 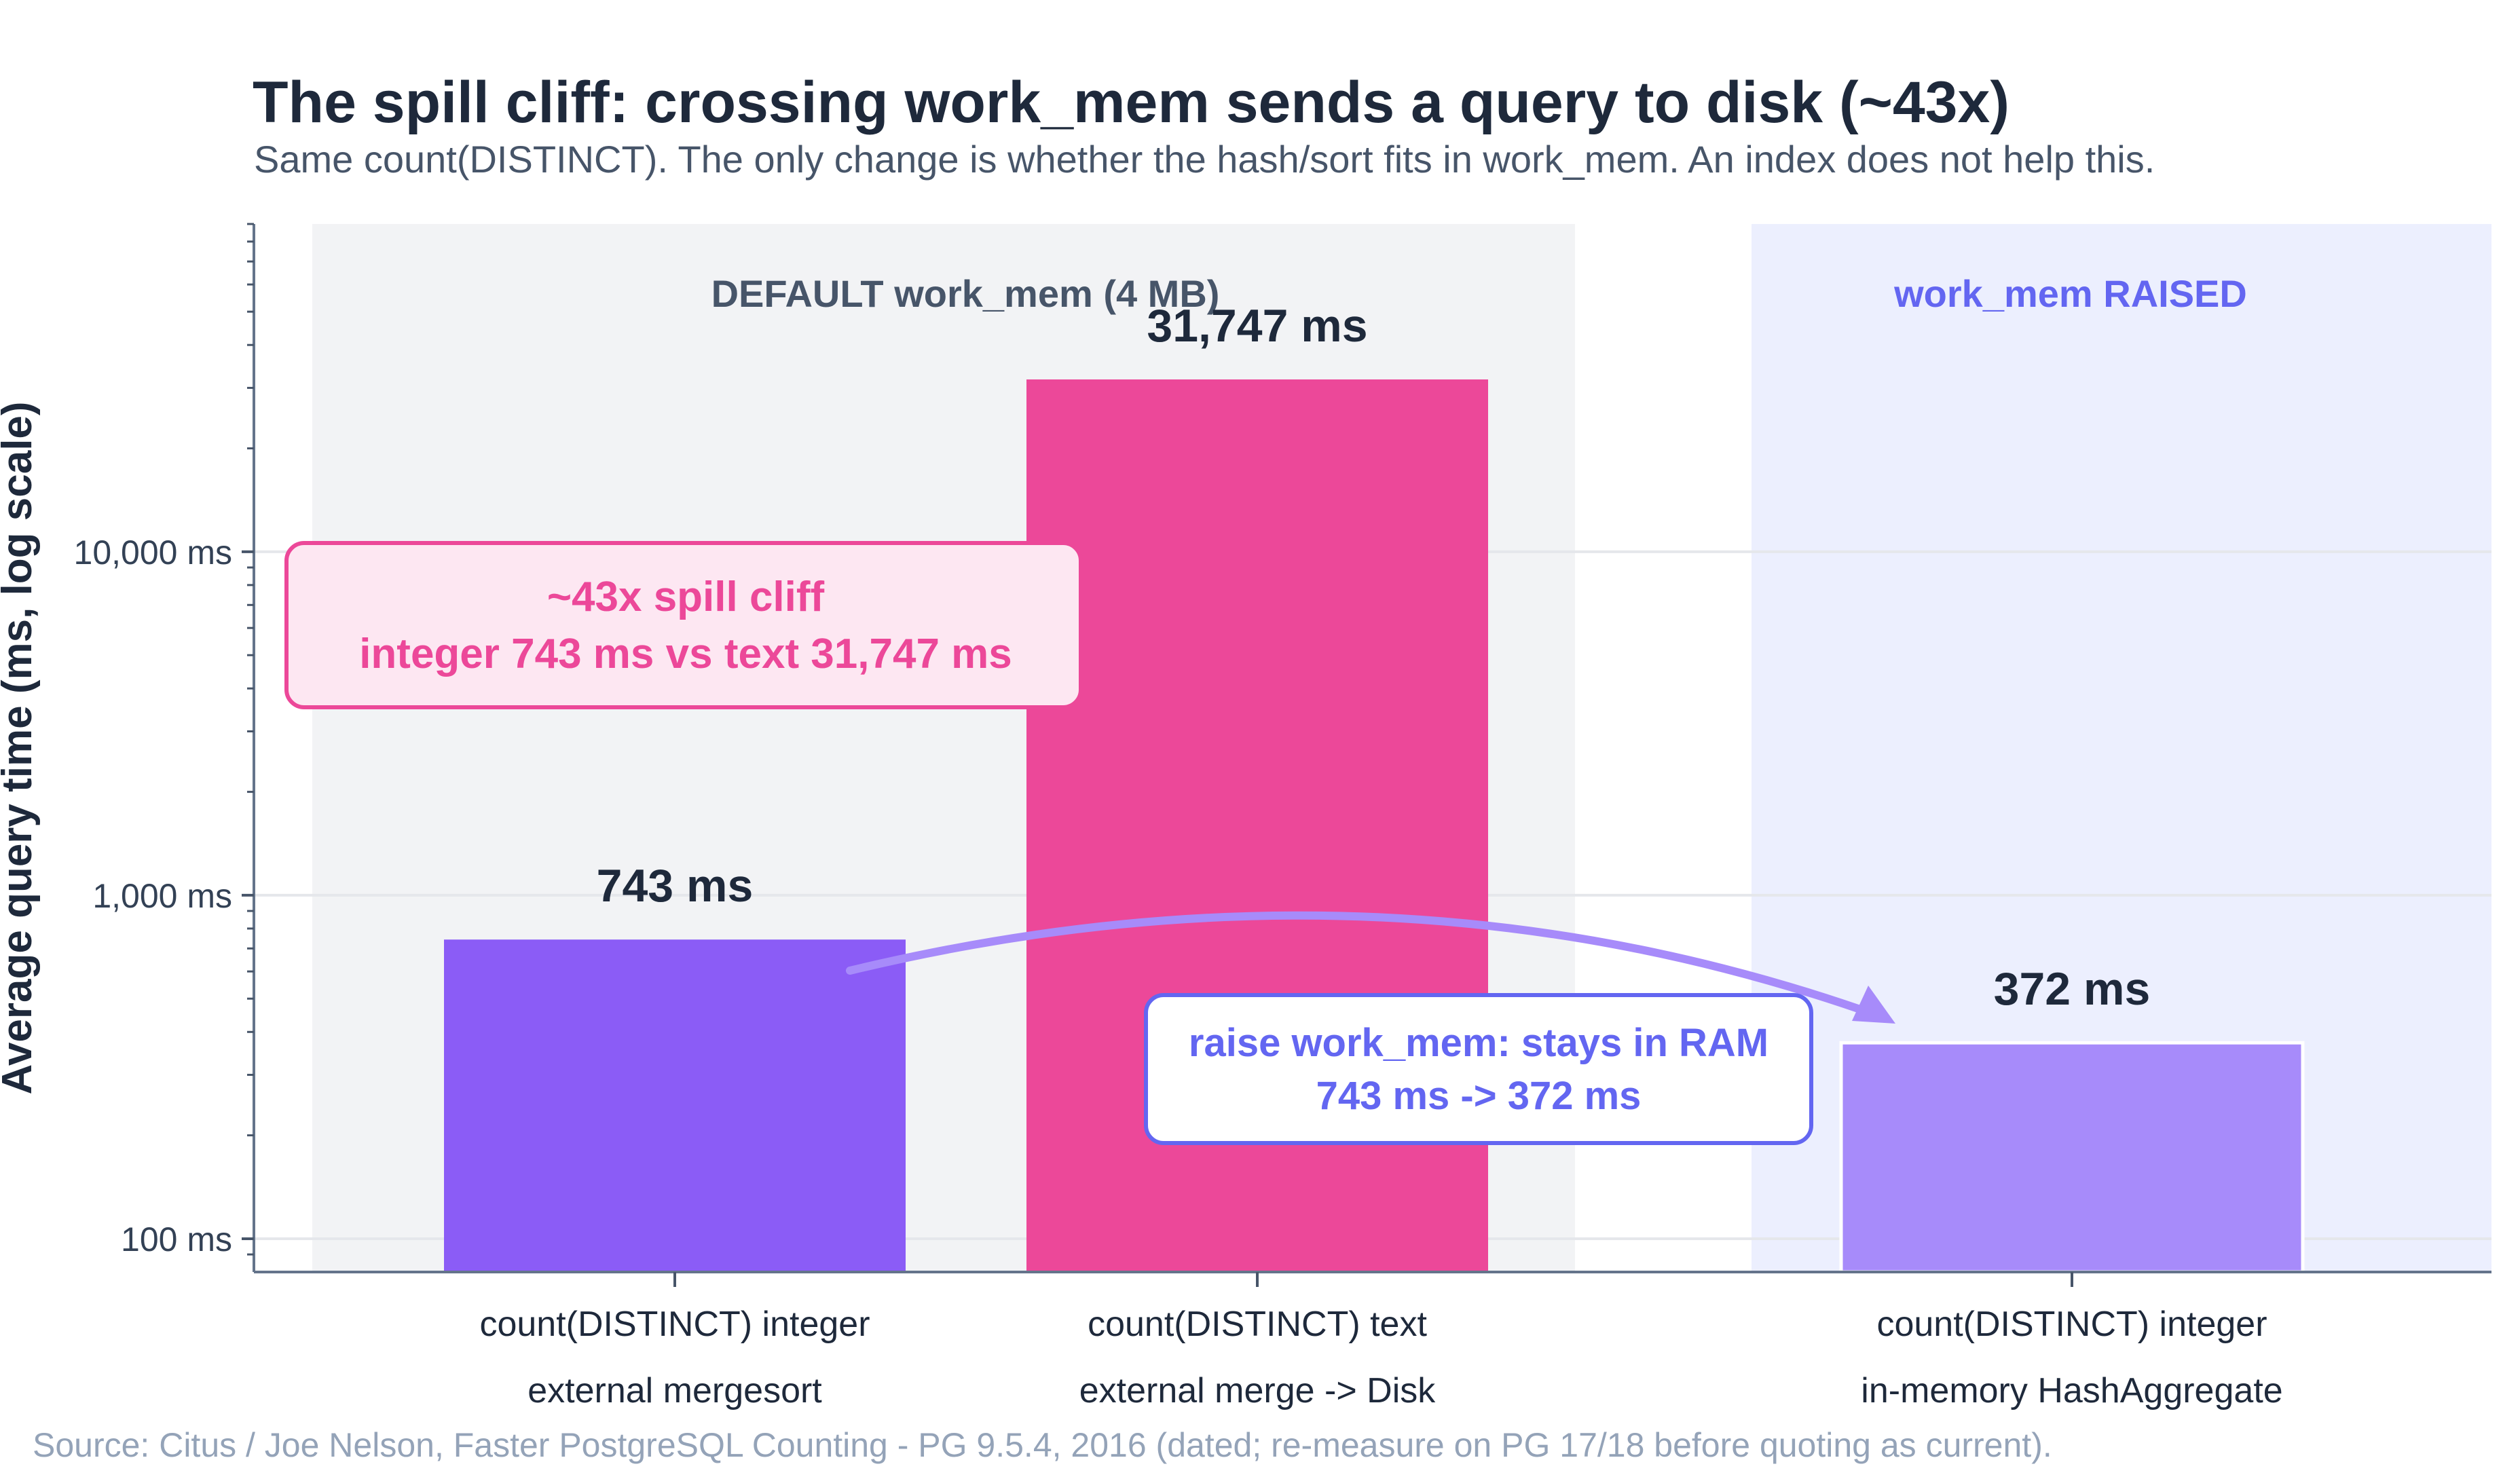 What do you see at coordinates (153, 553) in the screenshot?
I see `y-tick-label: 10,000 ms` at bounding box center [153, 553].